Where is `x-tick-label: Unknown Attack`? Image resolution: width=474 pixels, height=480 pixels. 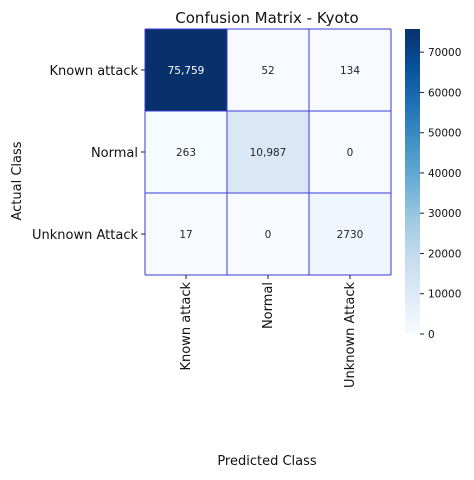 x-tick-label: Unknown Attack is located at coordinates (350, 335).